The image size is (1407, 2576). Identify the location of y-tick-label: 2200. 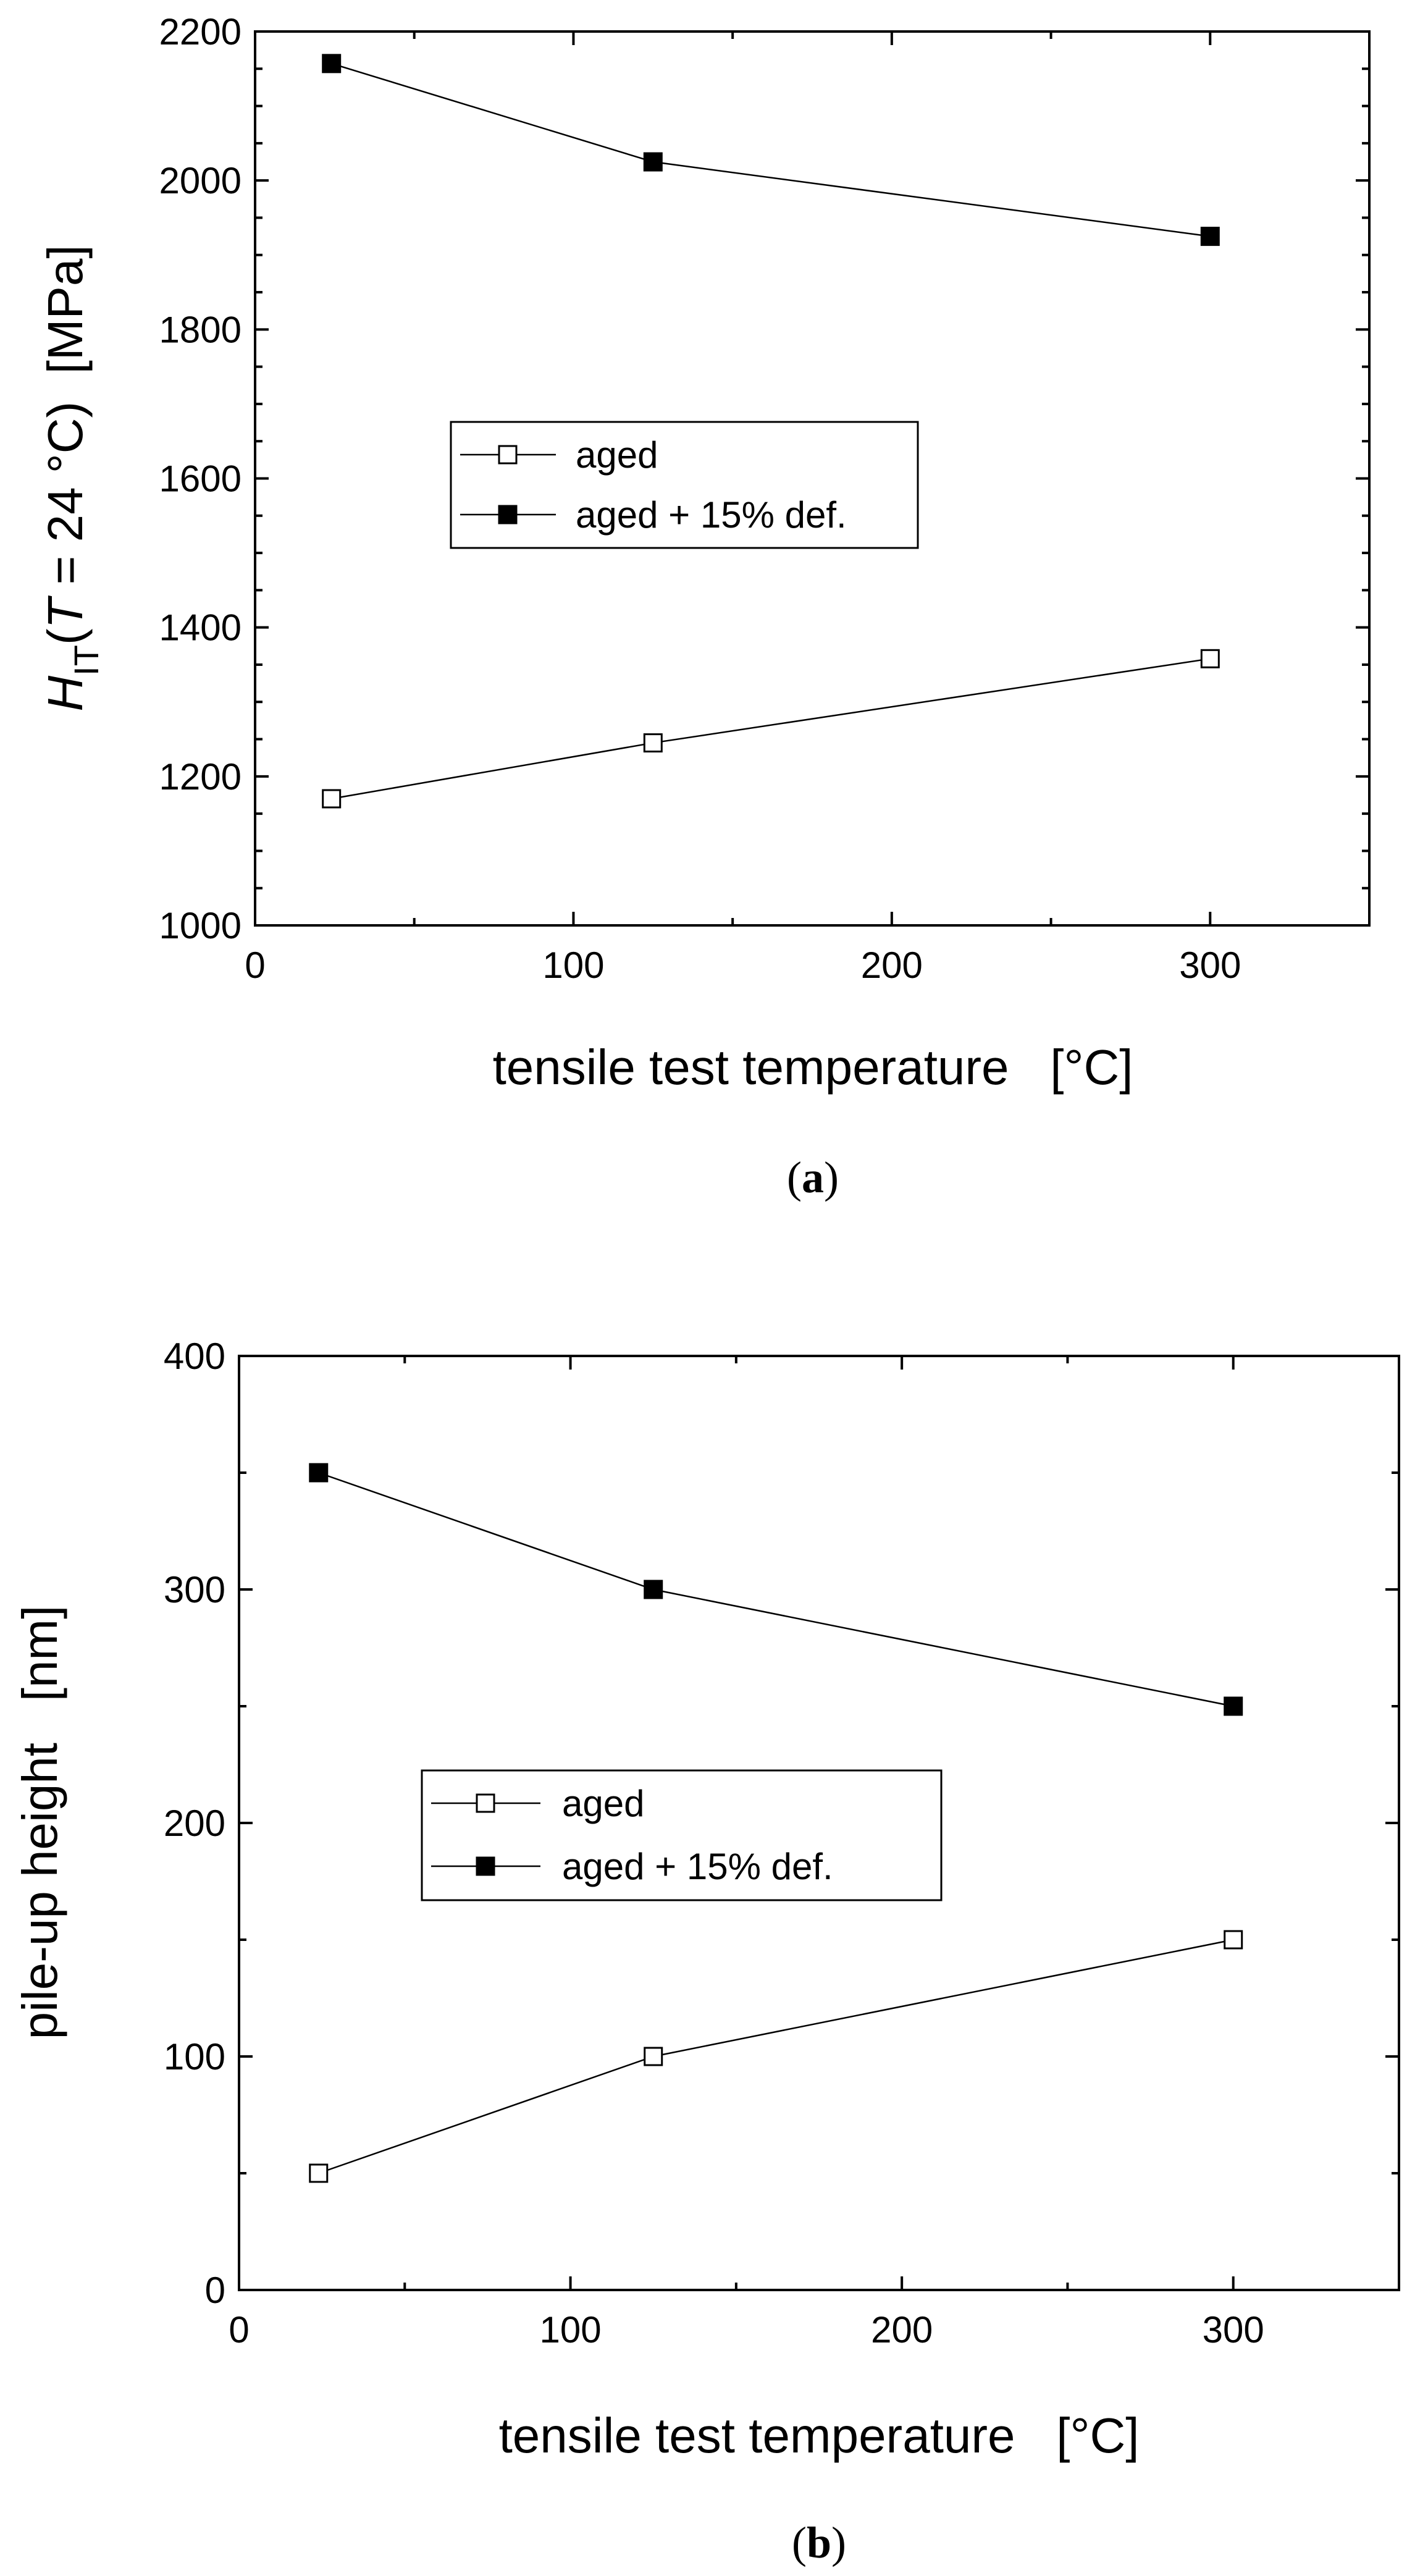
(201, 32).